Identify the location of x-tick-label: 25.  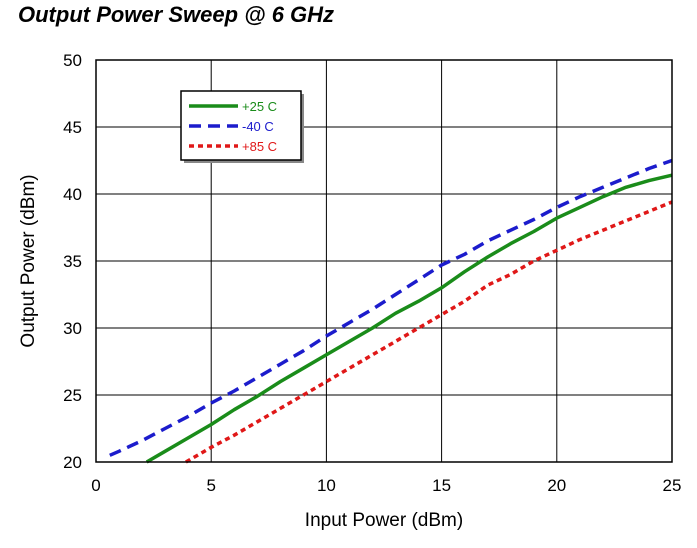
(672, 485).